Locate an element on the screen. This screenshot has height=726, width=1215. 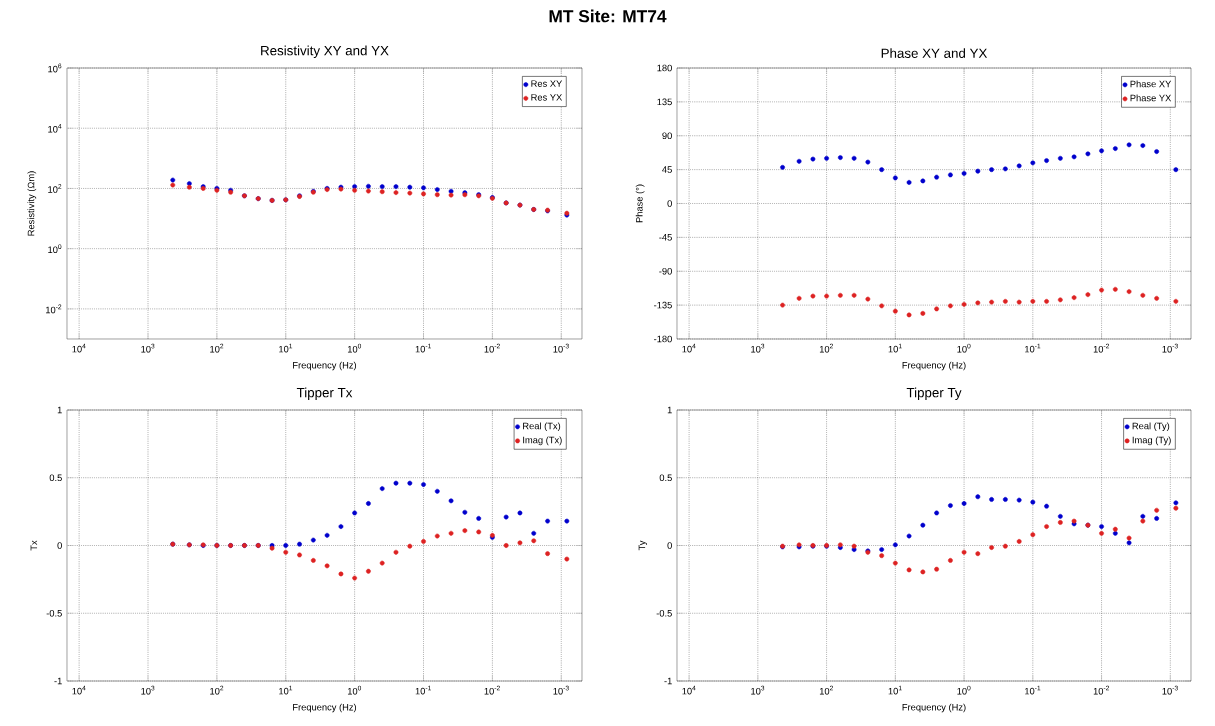
y-tick-label: -90 is located at coordinates (665, 271).